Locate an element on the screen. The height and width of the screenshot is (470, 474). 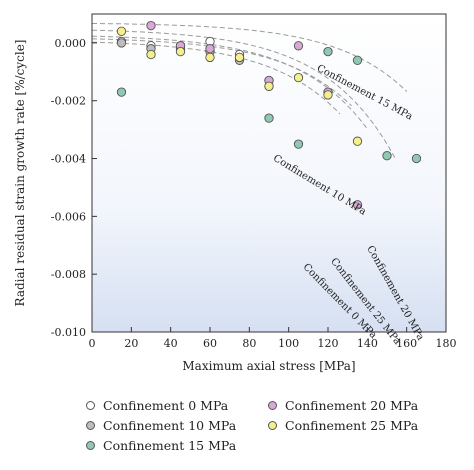
y-tick-label: -0.008 is located at coordinates (68, 274).